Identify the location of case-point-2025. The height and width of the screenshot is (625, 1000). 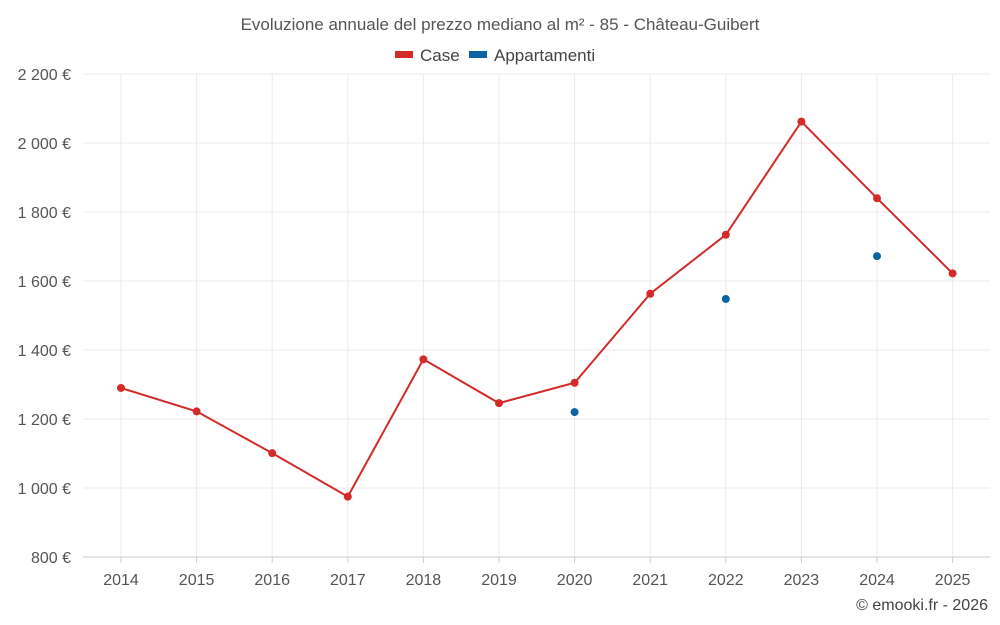
(952, 273).